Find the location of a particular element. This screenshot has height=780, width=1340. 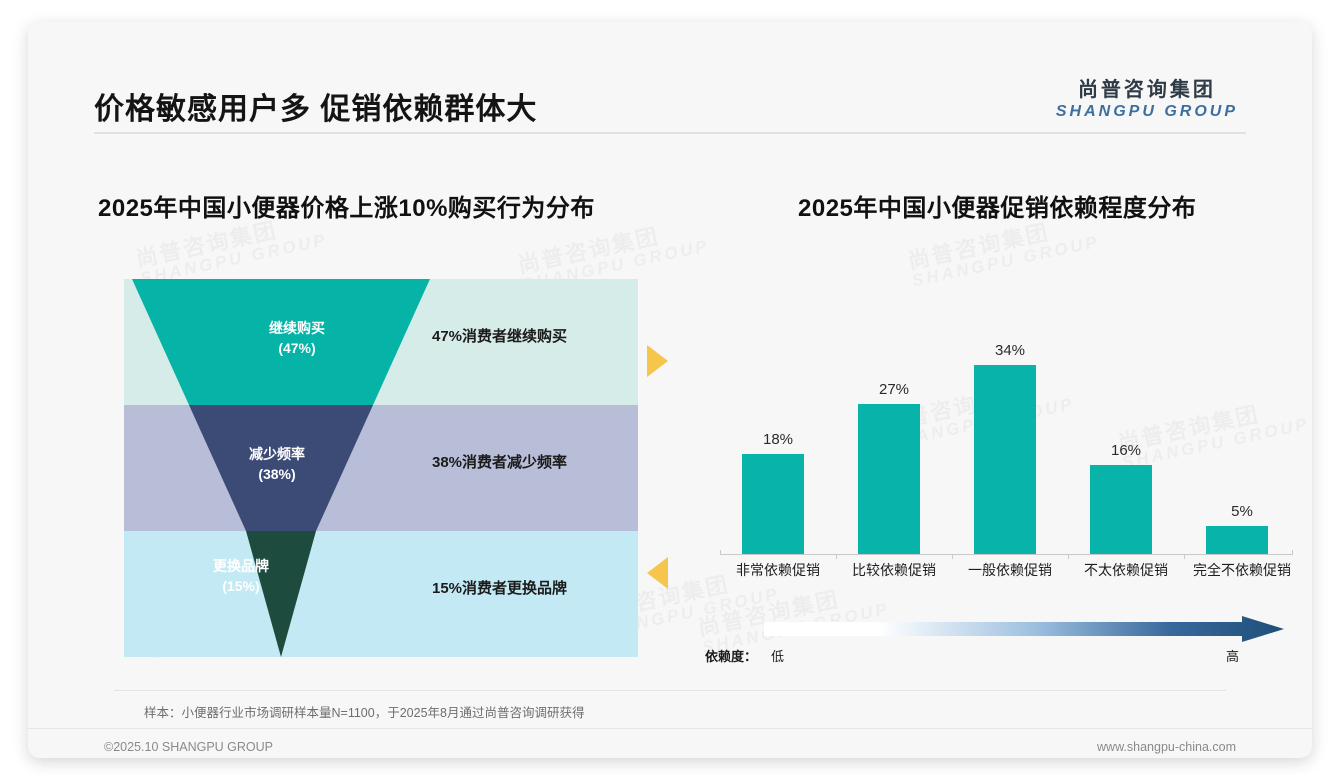

bar-category-label: 不太依赖促销 is located at coordinates (1126, 570).